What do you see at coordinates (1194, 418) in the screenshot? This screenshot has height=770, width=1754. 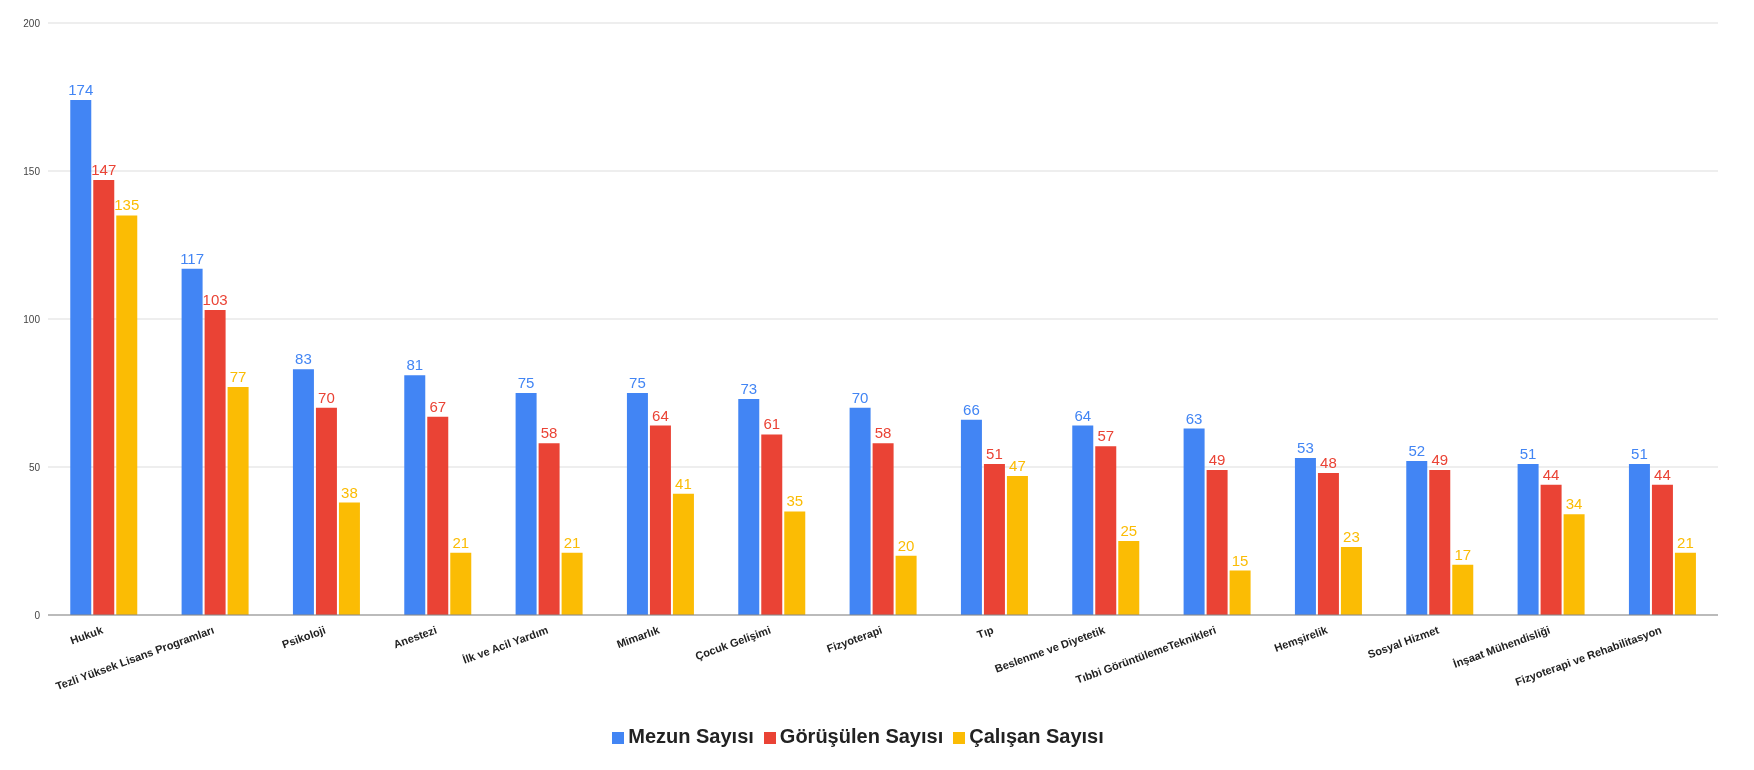 I see `data-label: 63` at bounding box center [1194, 418].